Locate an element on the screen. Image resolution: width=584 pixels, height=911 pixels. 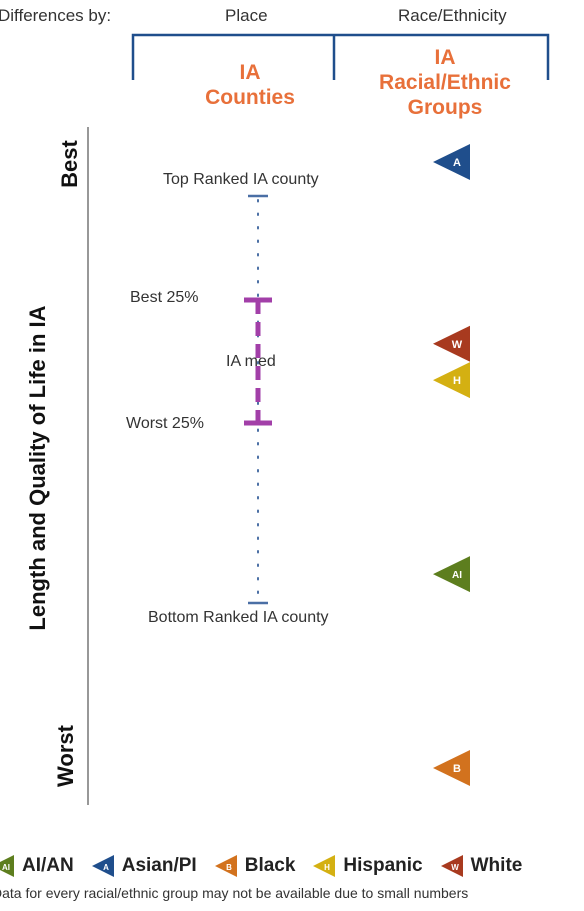
group-marker-letter-black: B is located at coordinates (457, 769).